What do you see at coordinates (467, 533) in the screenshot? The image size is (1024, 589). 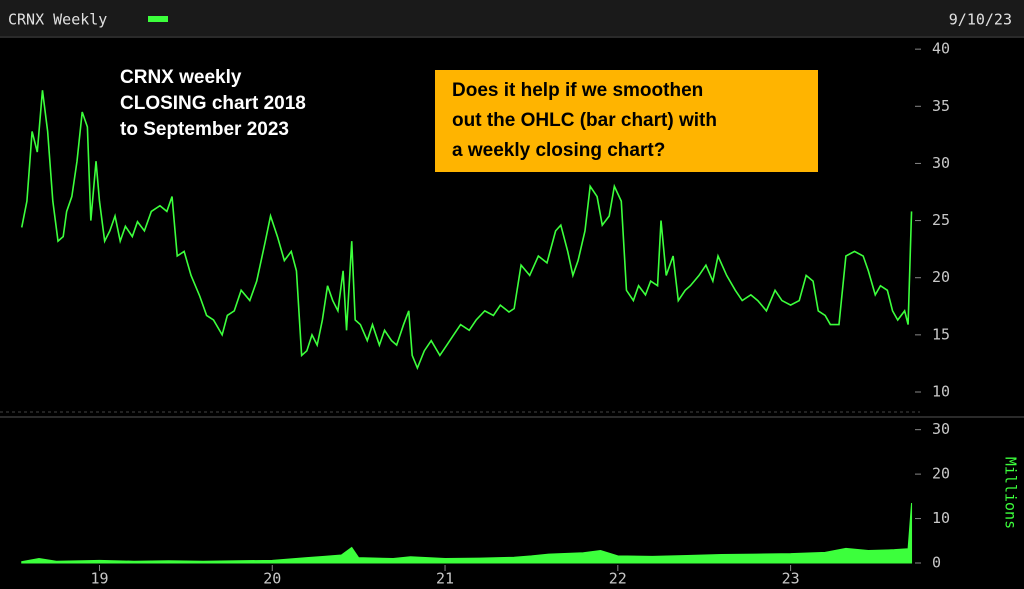 I see `volume-area` at bounding box center [467, 533].